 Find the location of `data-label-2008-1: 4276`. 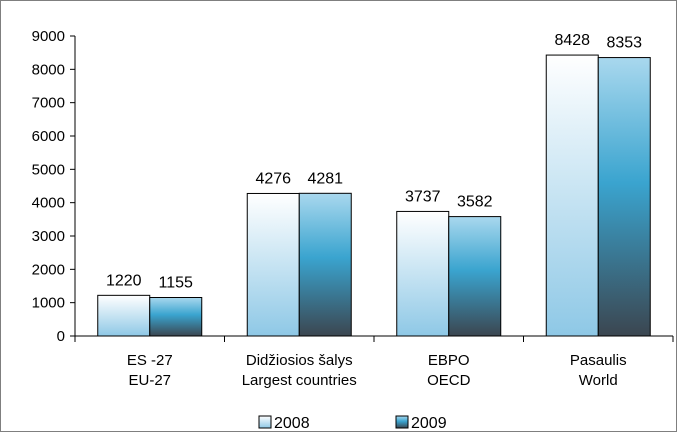

data-label-2008-1: 4276 is located at coordinates (273, 178).